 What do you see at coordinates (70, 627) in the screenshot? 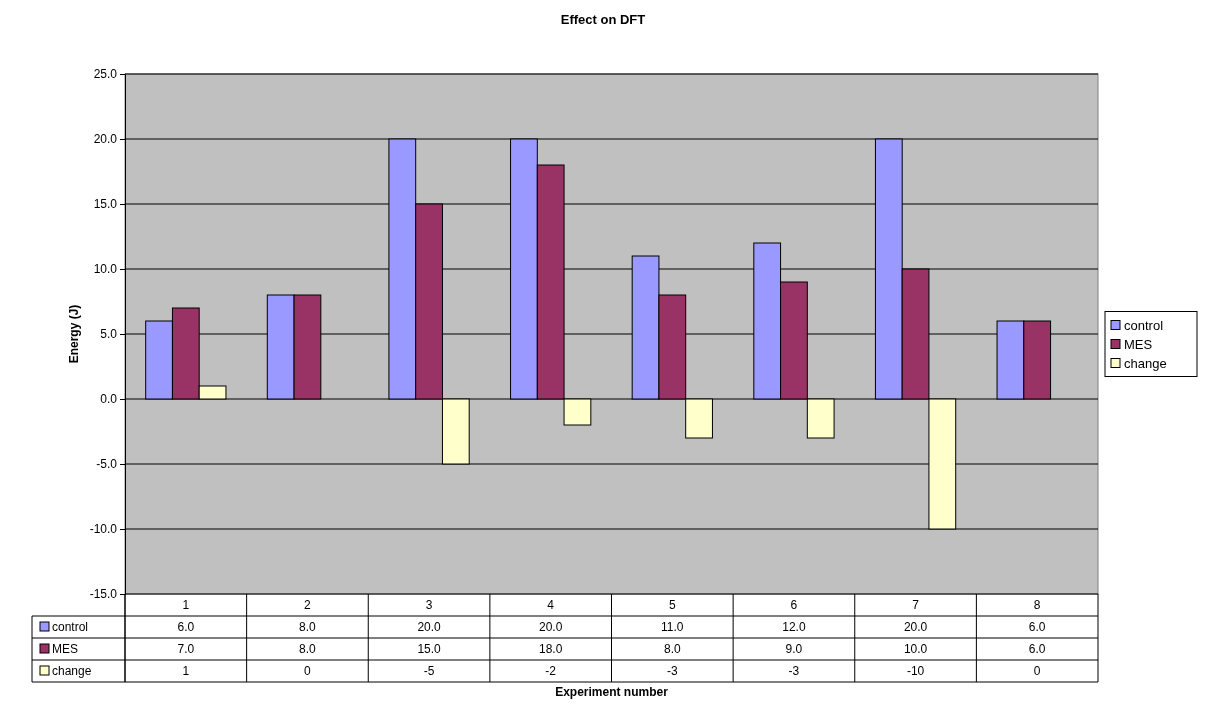
I see `text: control` at bounding box center [70, 627].